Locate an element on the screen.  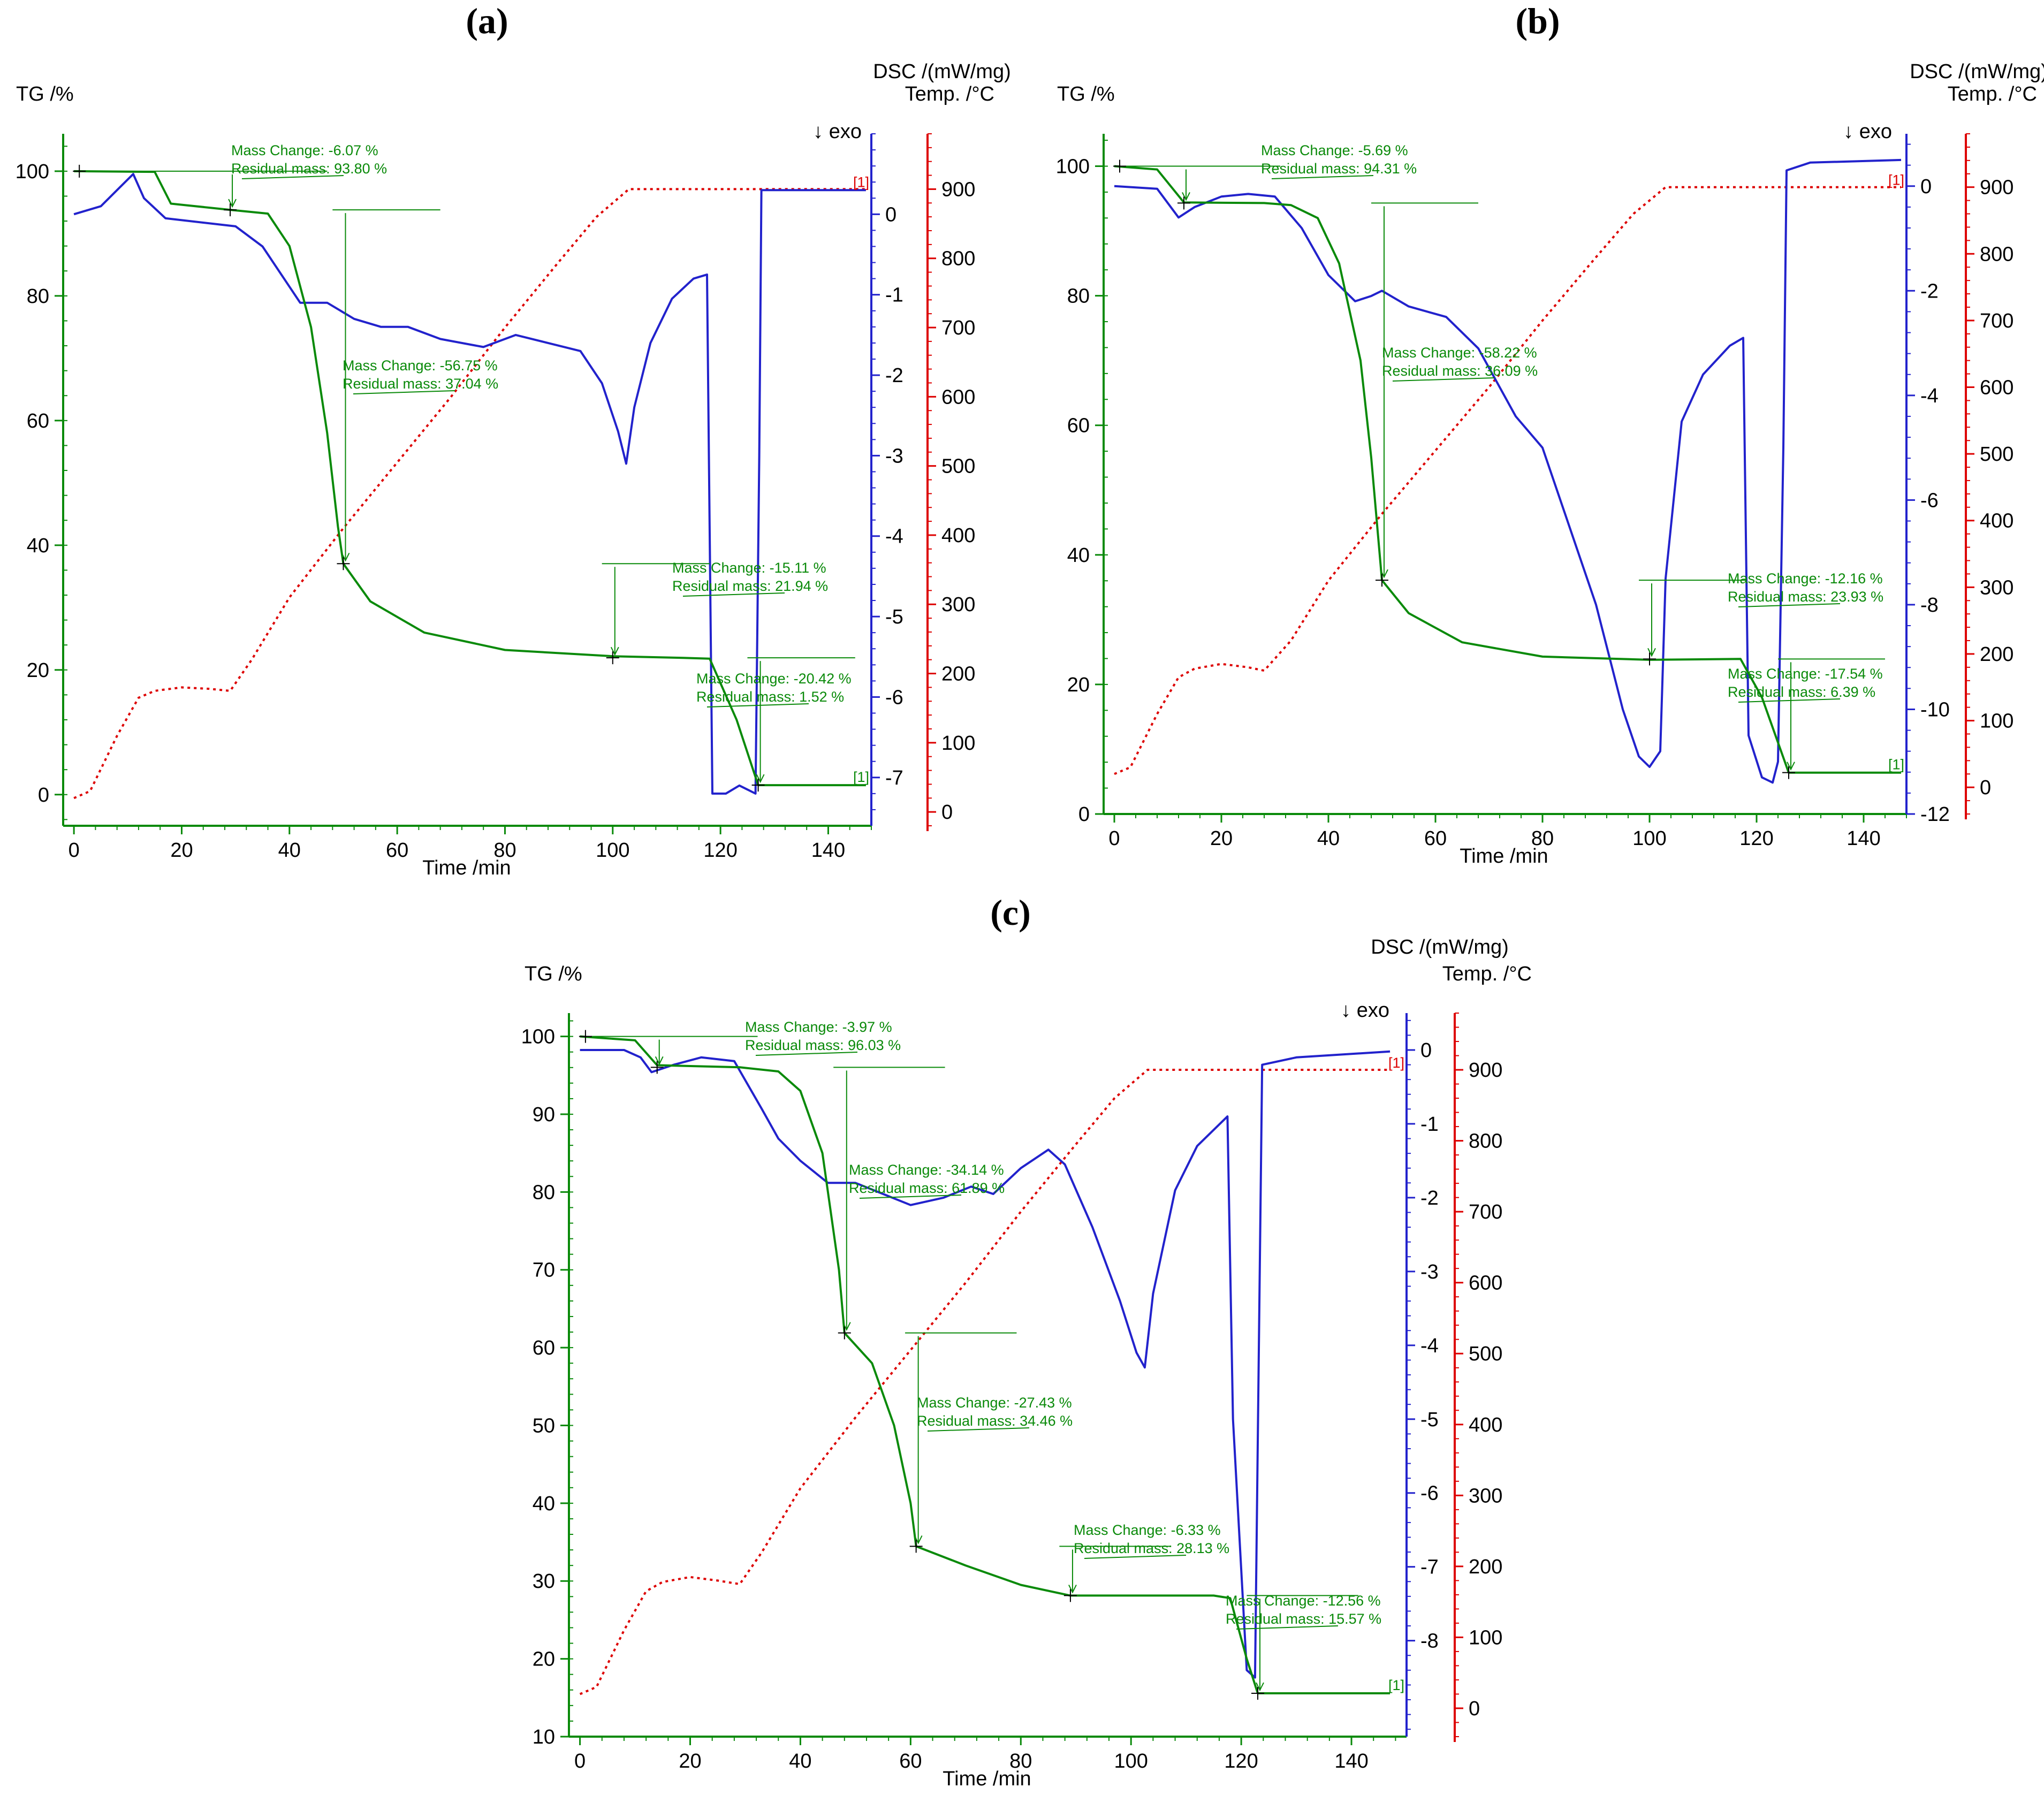
mass-change-label: Mass Change: -17.54 % is located at coordinates (1805, 674).